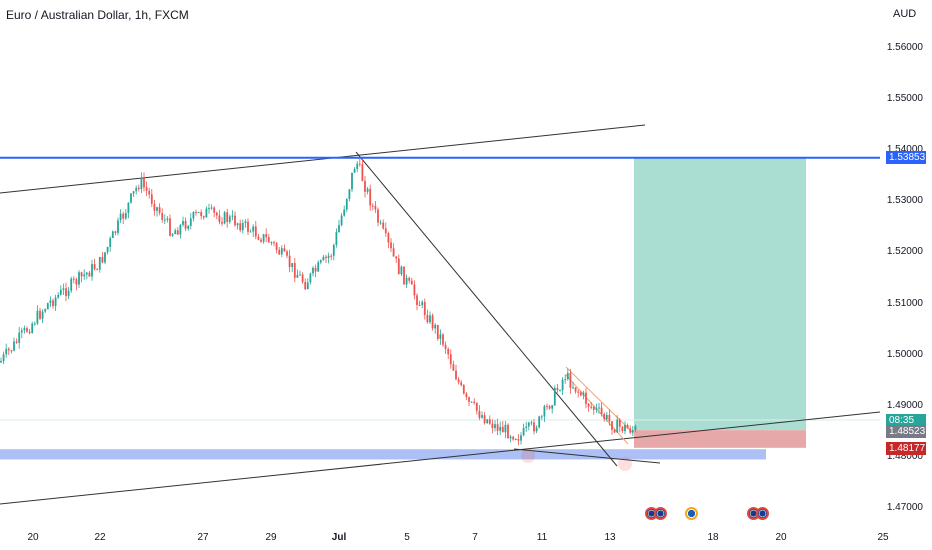 The image size is (932, 550). What do you see at coordinates (407, 537) in the screenshot?
I see `date-tick-label: 5` at bounding box center [407, 537].